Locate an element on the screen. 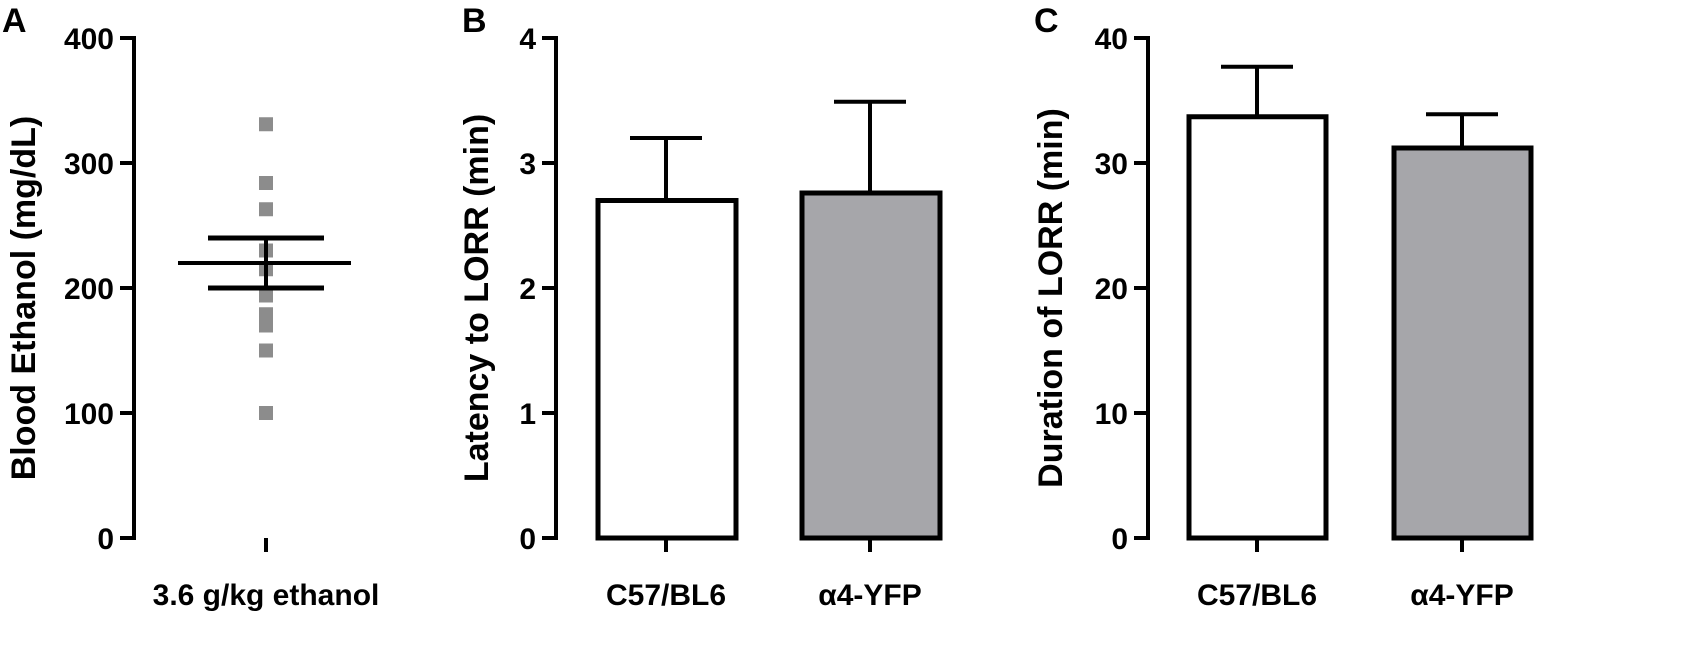 Image resolution: width=1701 pixels, height=667 pixels. panel-letter: B is located at coordinates (474, 21).